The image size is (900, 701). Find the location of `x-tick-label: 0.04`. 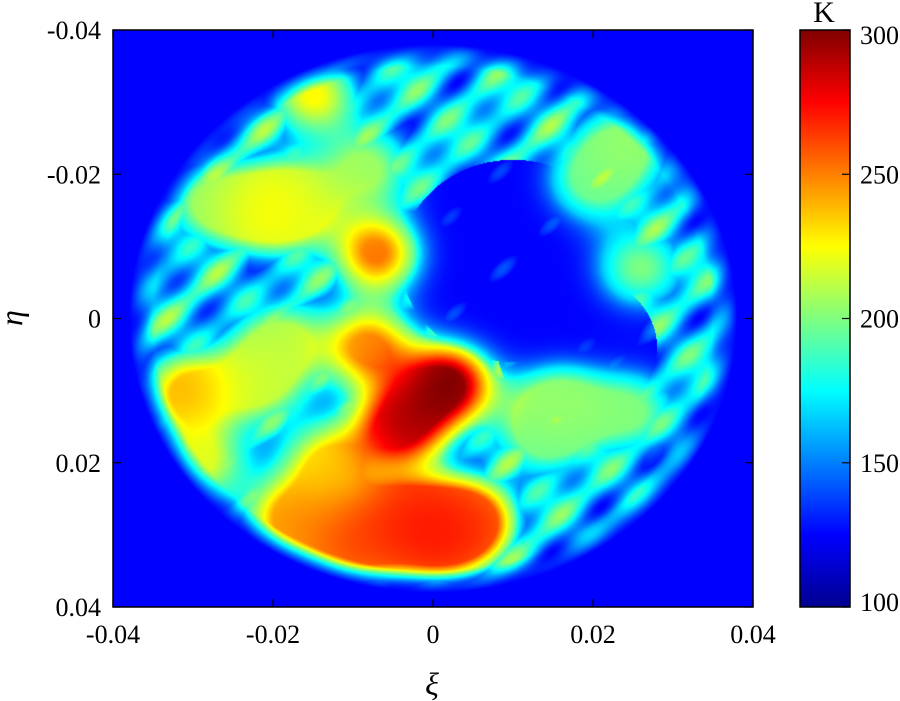

x-tick-label: 0.04 is located at coordinates (753, 634).